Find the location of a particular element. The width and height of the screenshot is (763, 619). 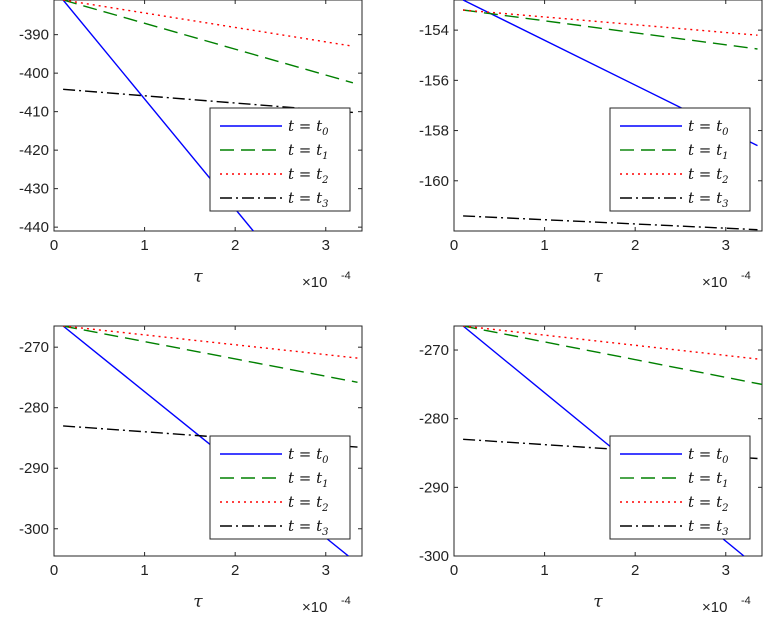

y-tick-label: -400 is located at coordinates (34, 73).